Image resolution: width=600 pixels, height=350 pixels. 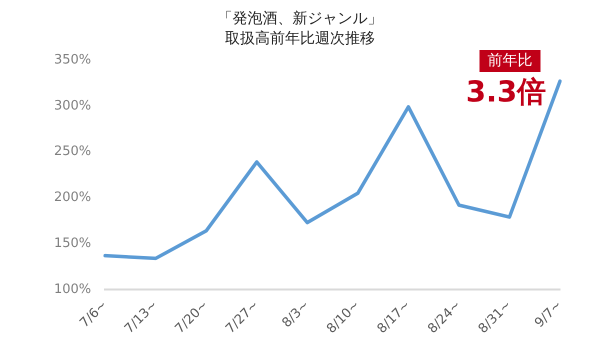 What do you see at coordinates (73, 152) in the screenshot?
I see `y-tick-label: 250%` at bounding box center [73, 152].